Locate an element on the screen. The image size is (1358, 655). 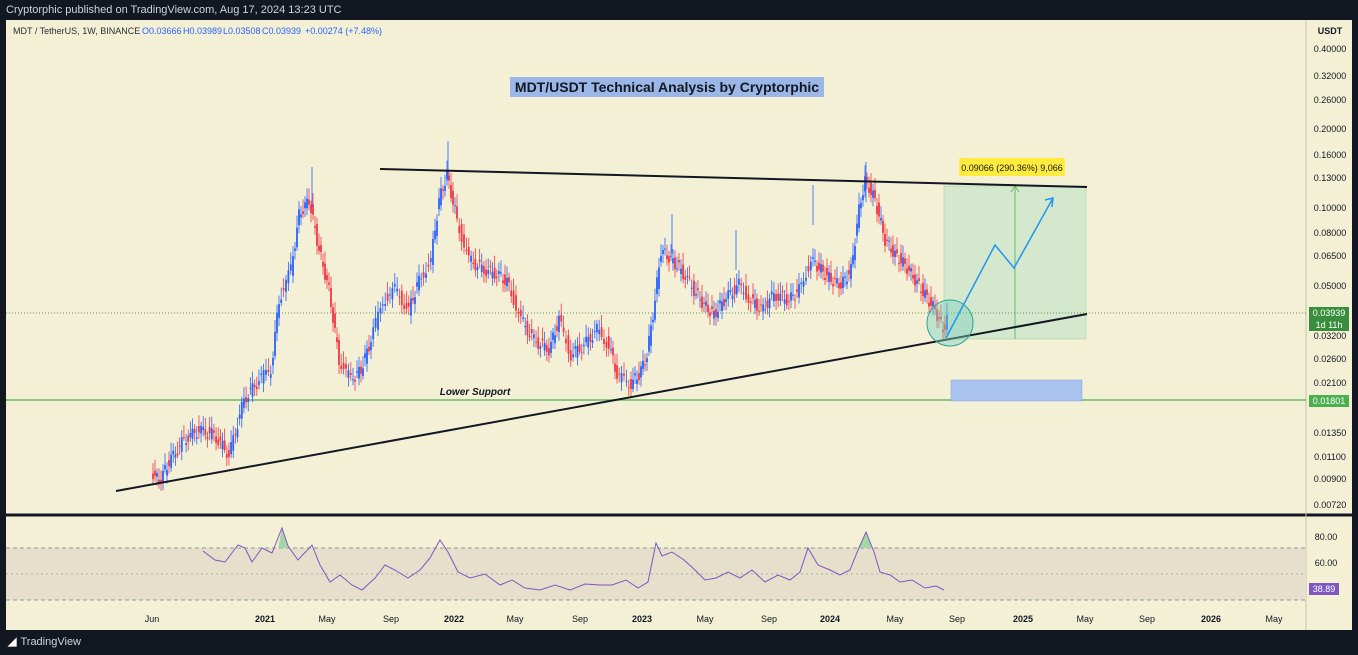
current-price-tag is located at coordinates (1329, 313).